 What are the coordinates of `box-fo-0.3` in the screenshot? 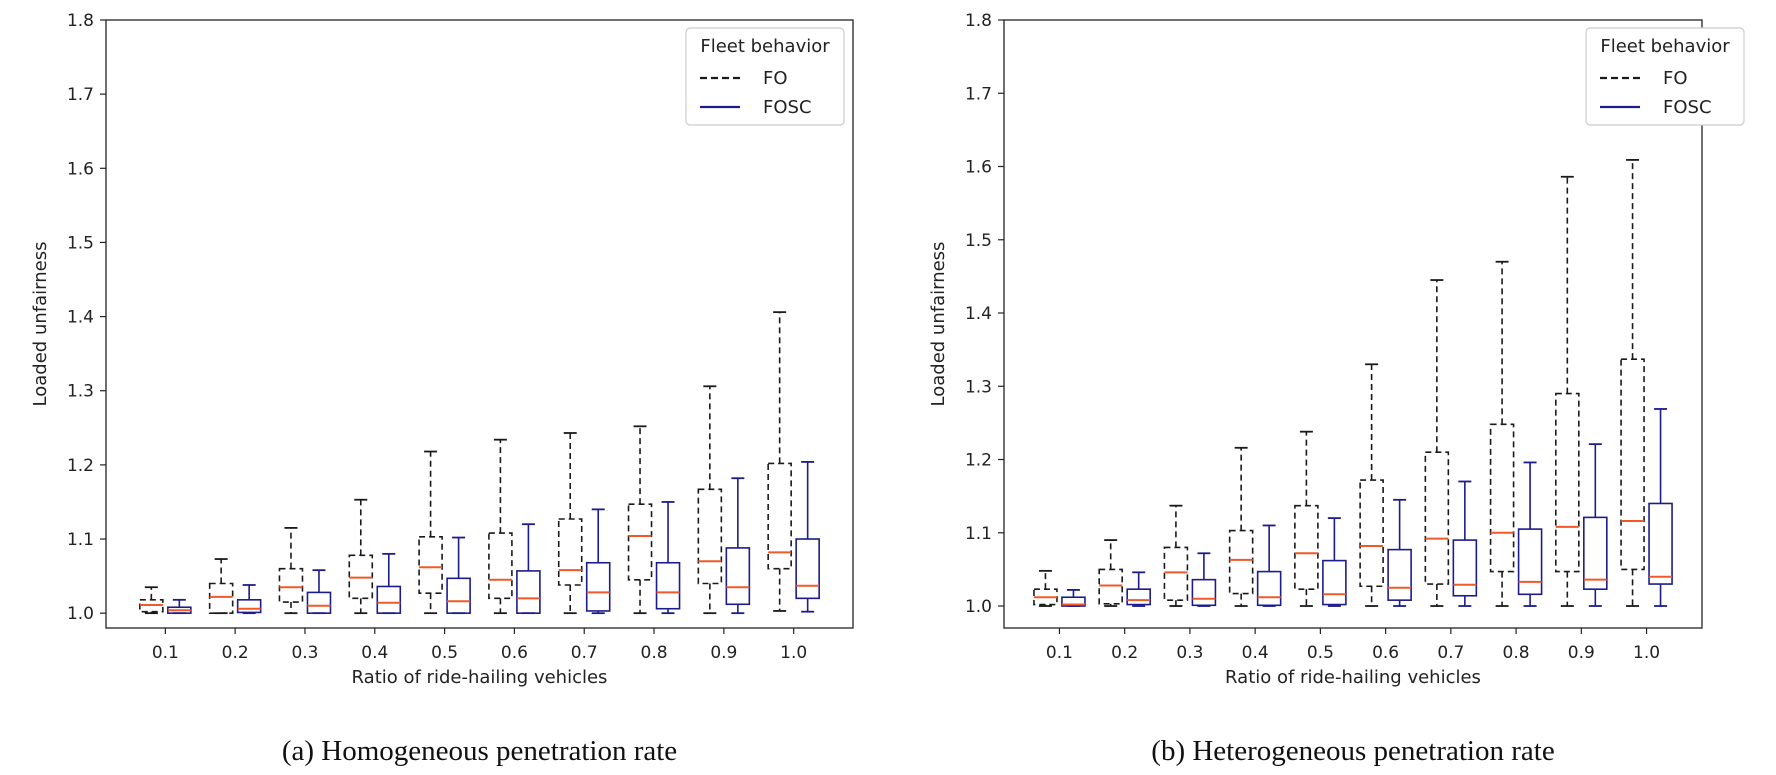 It's located at (1176, 555).